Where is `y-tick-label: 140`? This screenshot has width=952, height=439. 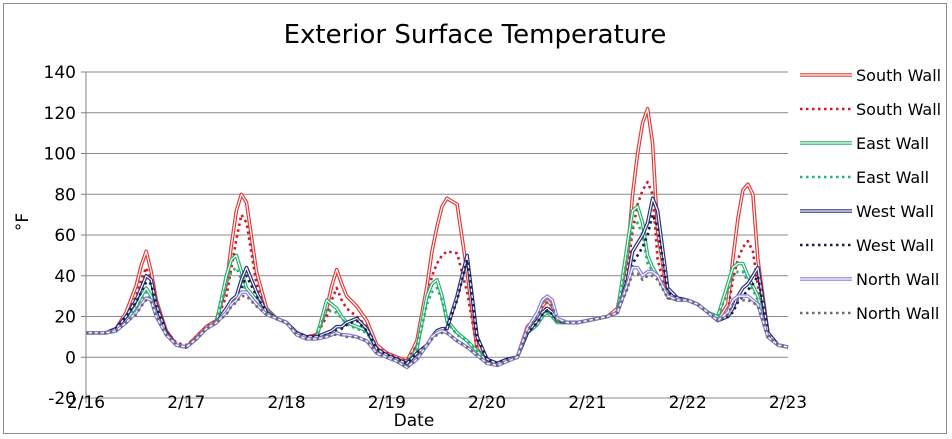
y-tick-label: 140 is located at coordinates (60, 73).